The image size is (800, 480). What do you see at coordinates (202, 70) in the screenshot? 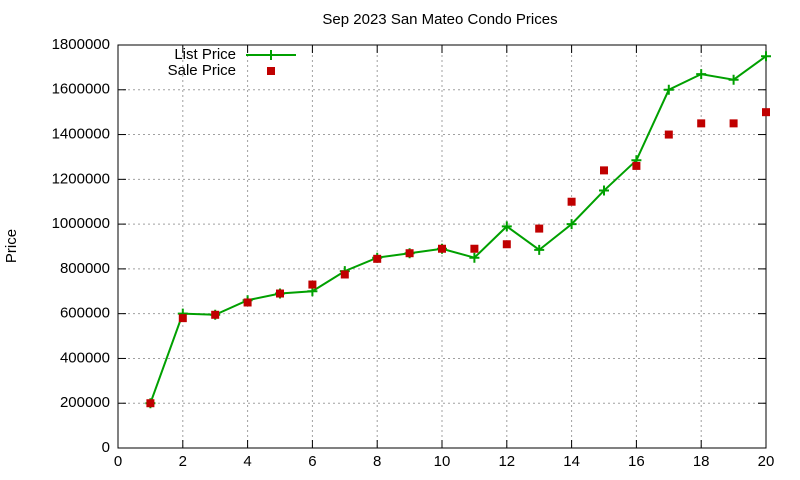
I see `legend-label: Sale Price` at bounding box center [202, 70].